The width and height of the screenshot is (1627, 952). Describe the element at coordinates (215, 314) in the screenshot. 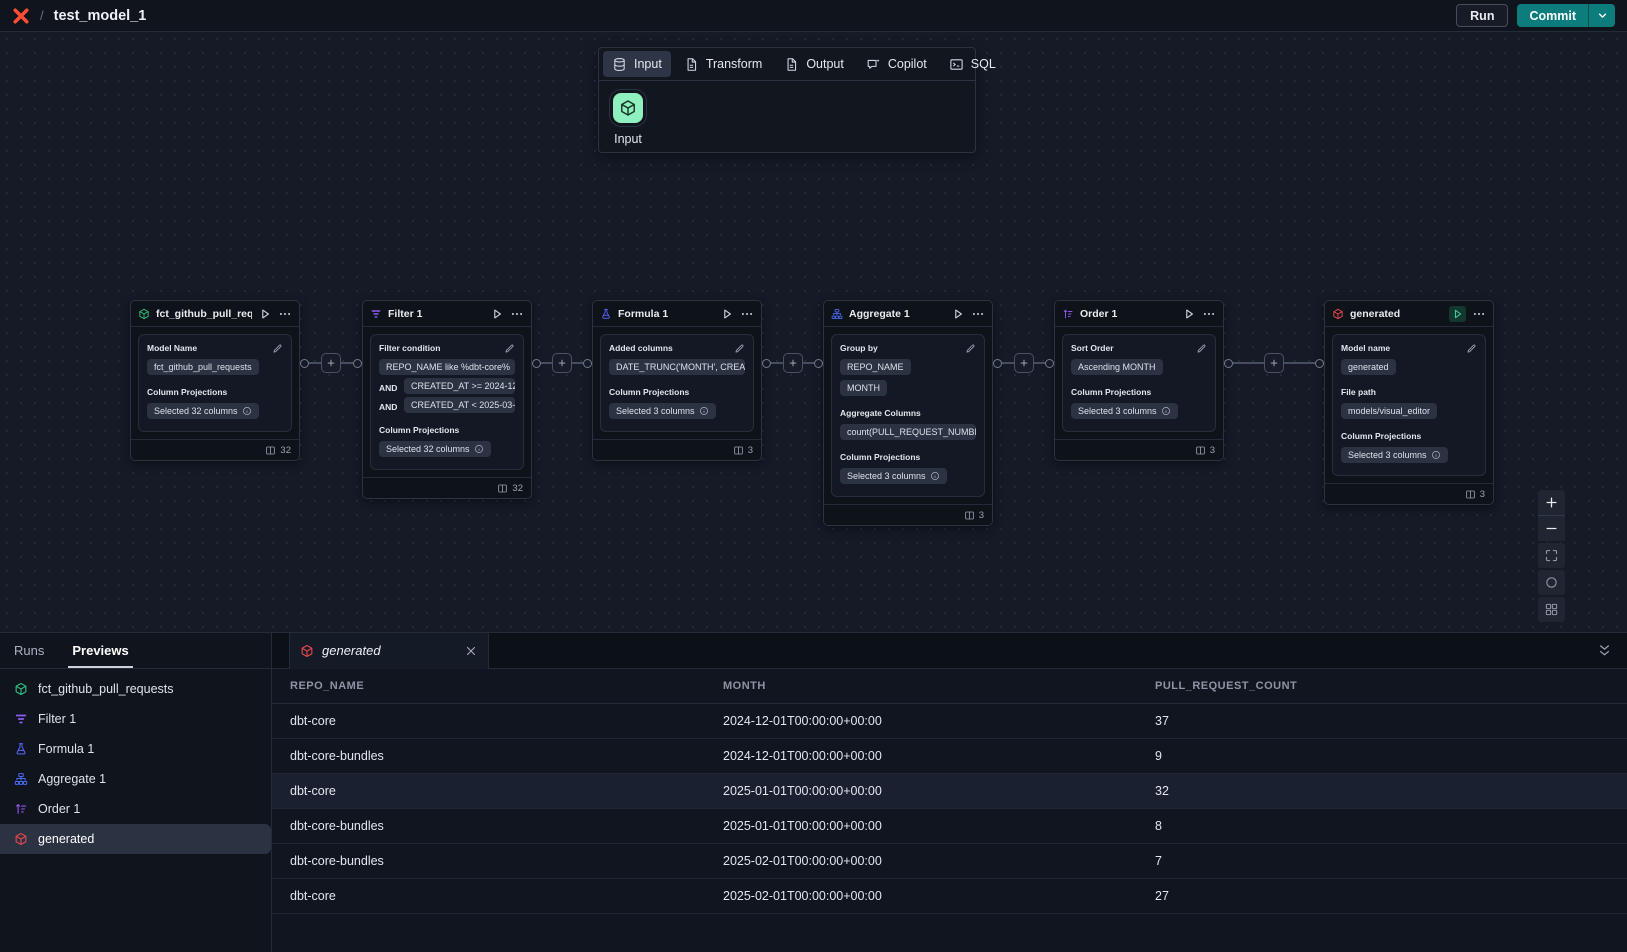

I see `node-header: fct_github_pull_requests` at that location.